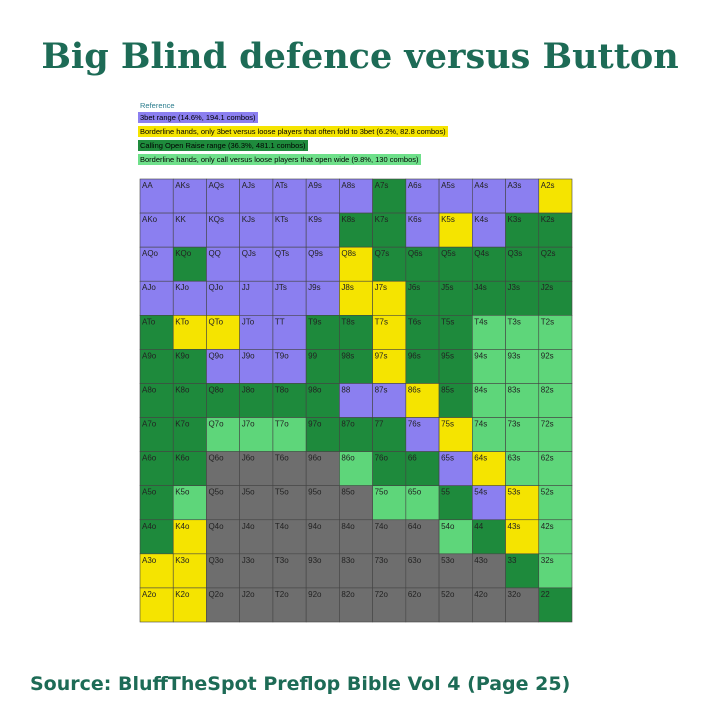 The width and height of the screenshot is (720, 720). Describe the element at coordinates (315, 253) in the screenshot. I see `hand-label: Q9s` at that location.